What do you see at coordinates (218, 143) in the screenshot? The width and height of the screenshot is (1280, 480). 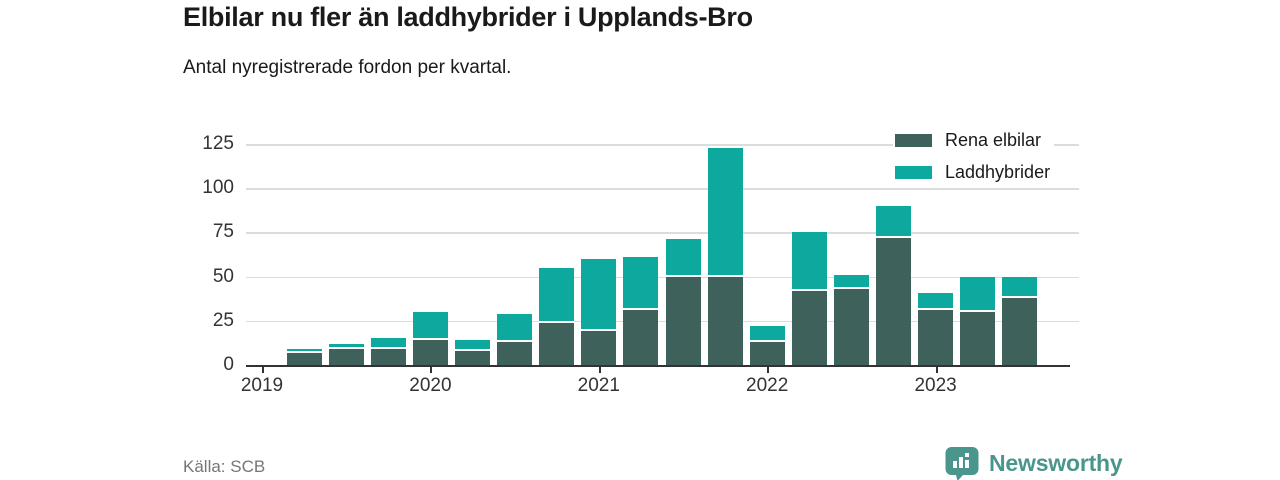 I see `y-tick-label-125: 125` at bounding box center [218, 143].